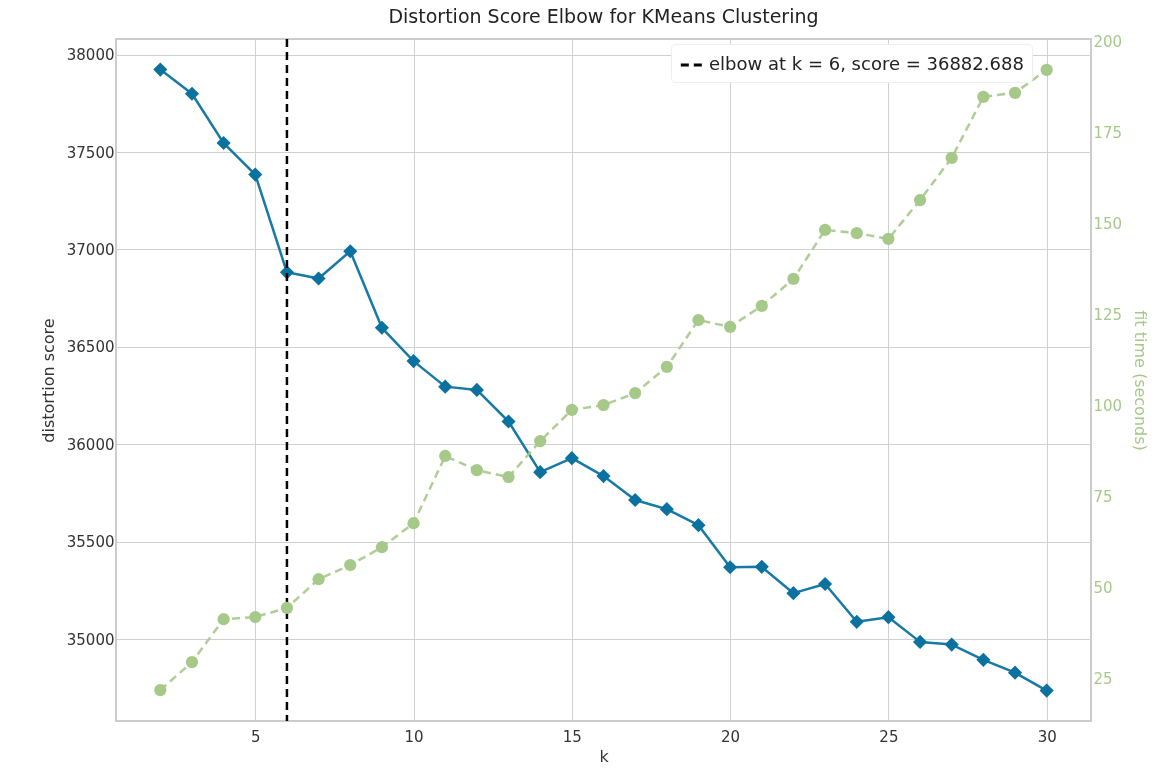 The width and height of the screenshot is (1171, 783). Describe the element at coordinates (1103, 496) in the screenshot. I see `y2-tick-label: 75` at that location.